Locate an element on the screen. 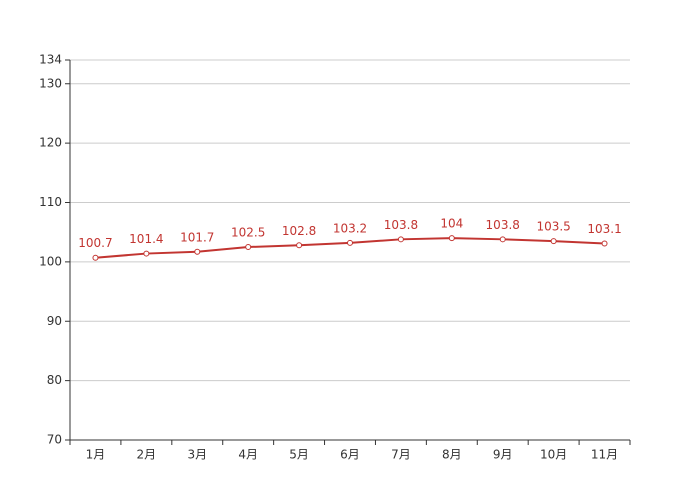 This screenshot has height=500, width=700. data-label: 104 is located at coordinates (451, 224).